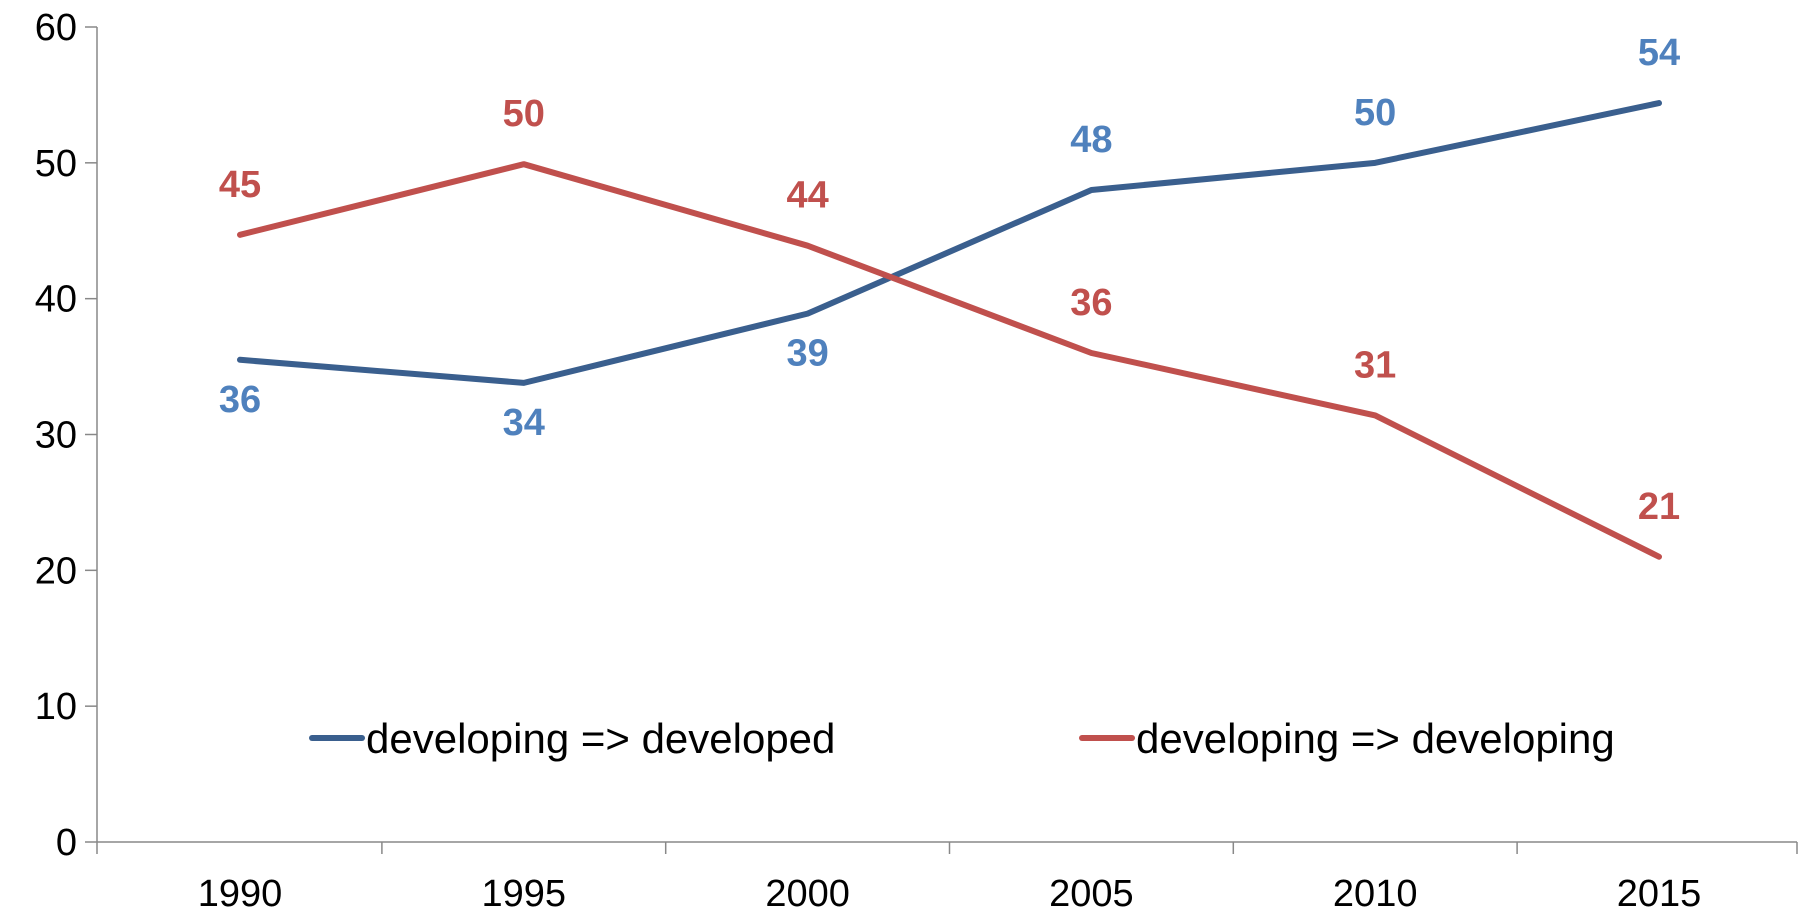 This screenshot has width=1810, height=912. I want to click on x-tick-label: 2005, so click(1091, 892).